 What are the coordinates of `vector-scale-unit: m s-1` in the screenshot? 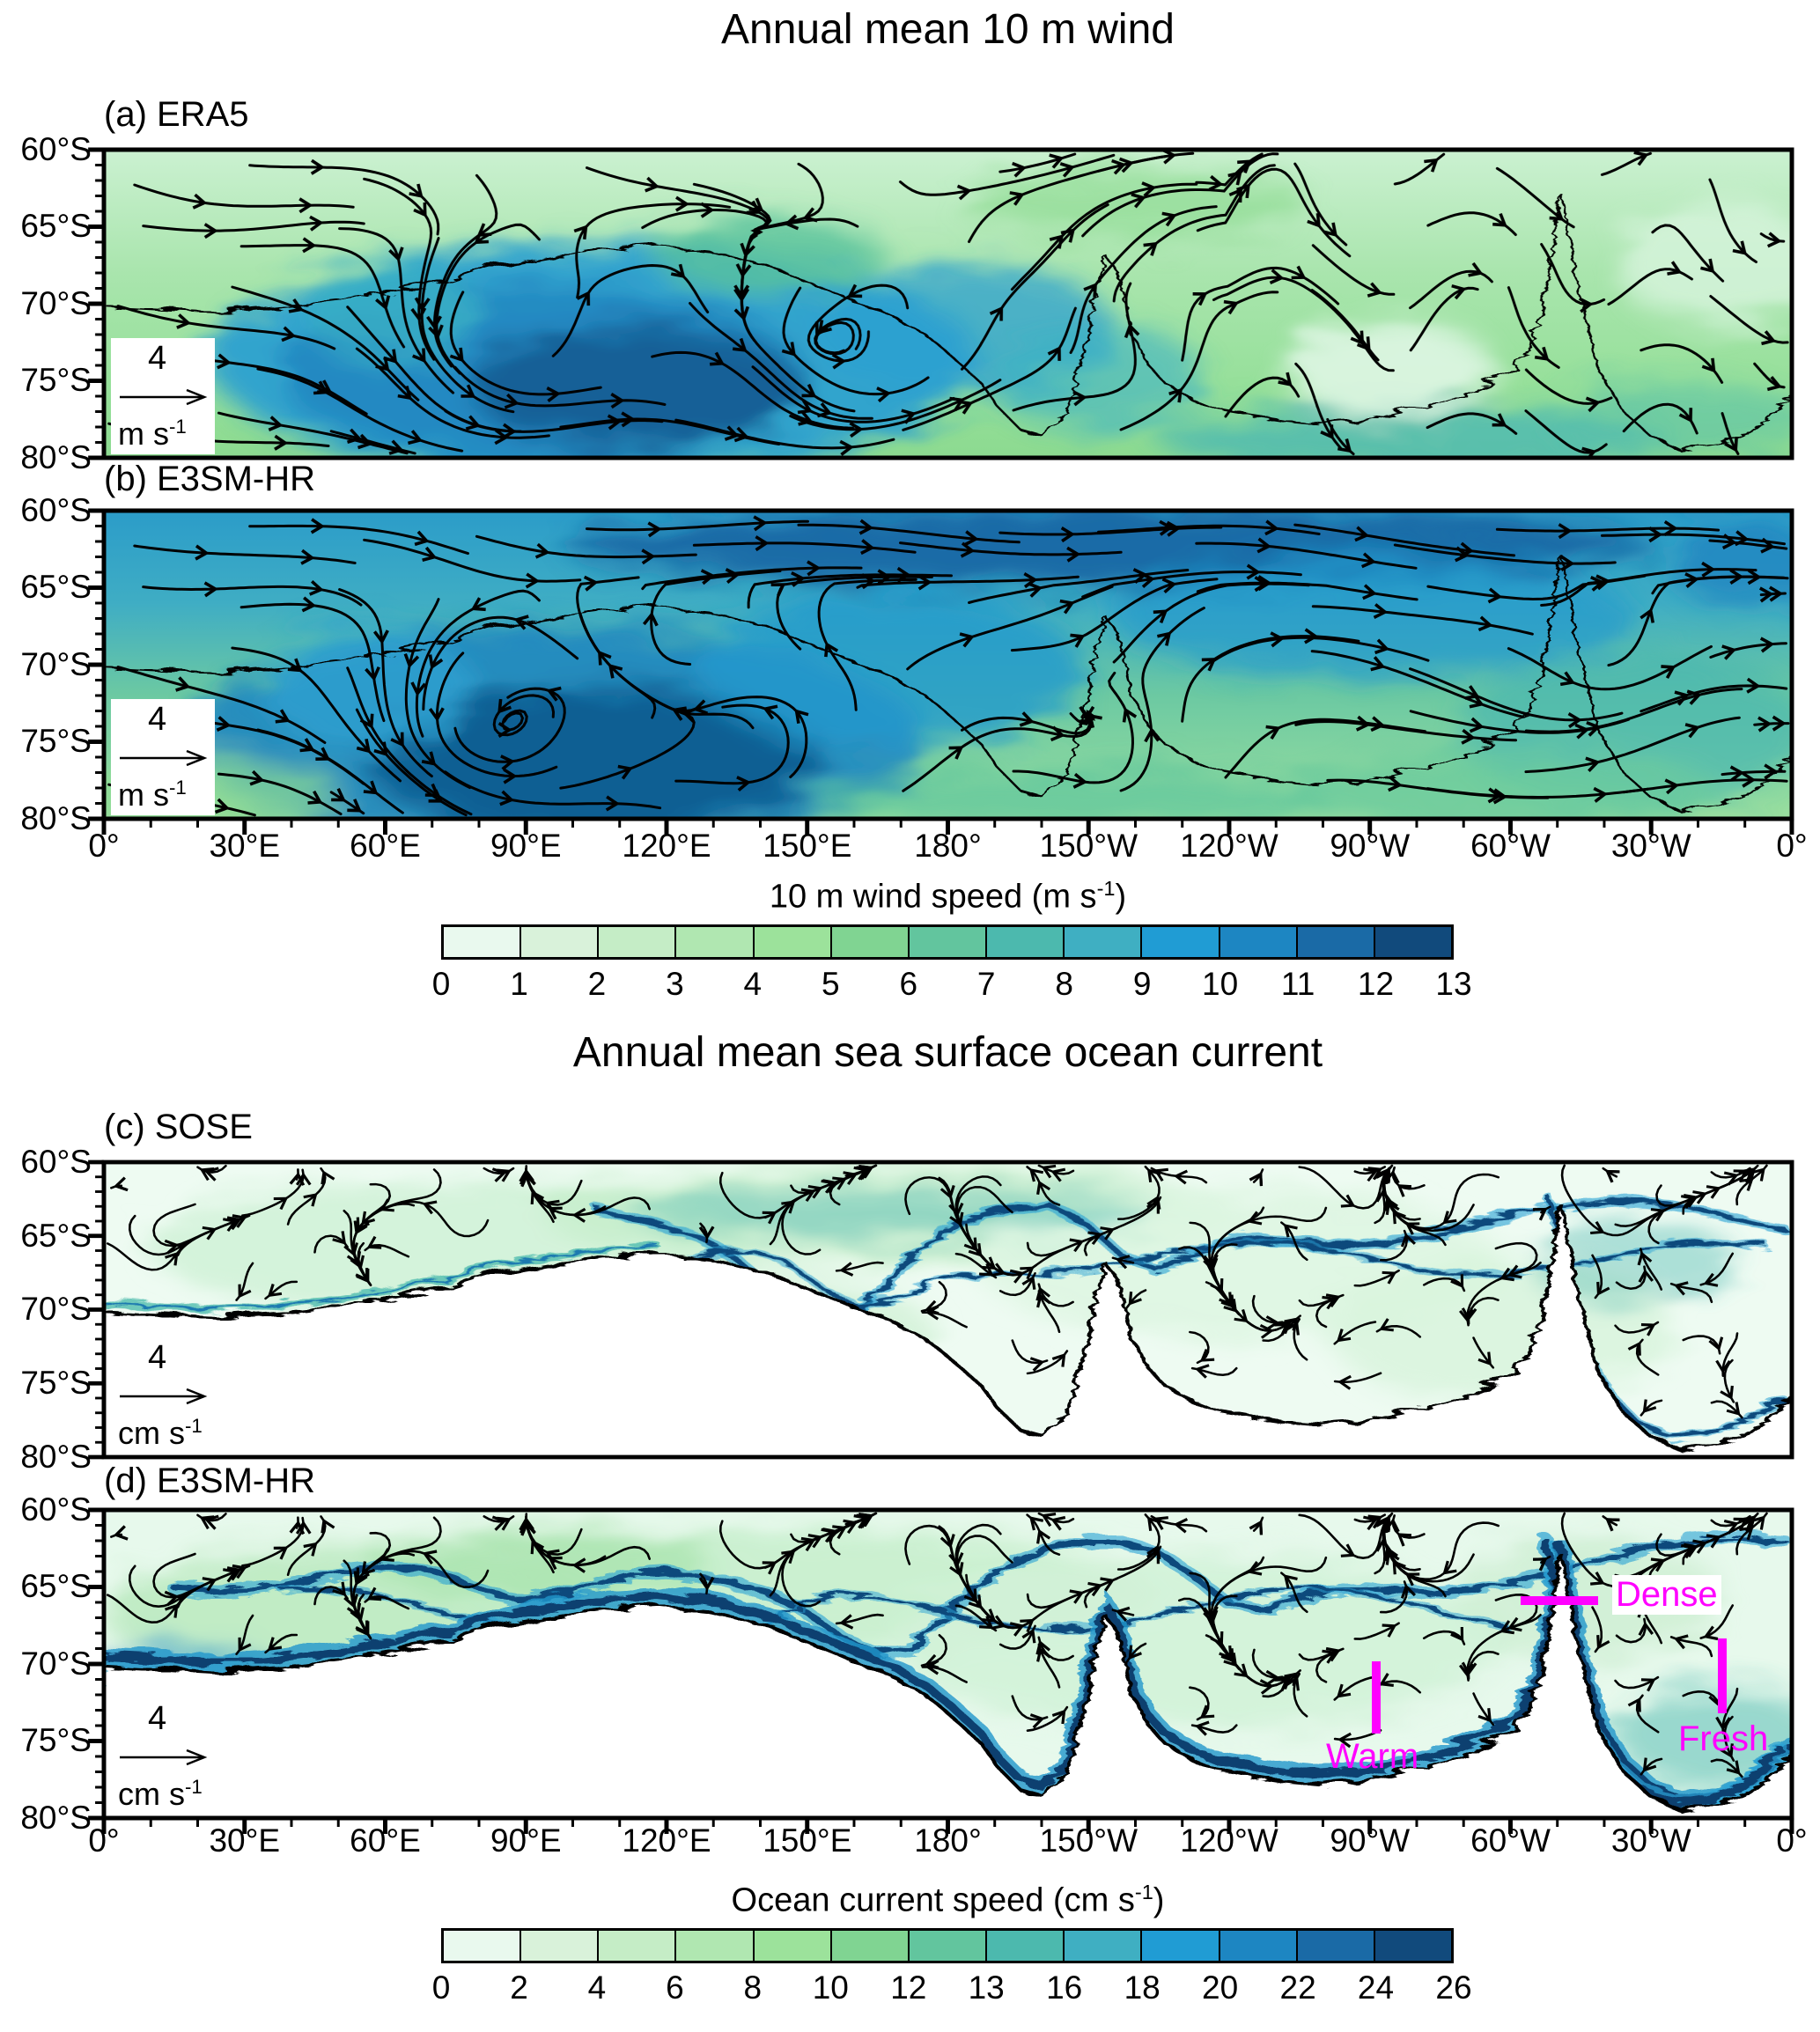 It's located at (152, 795).